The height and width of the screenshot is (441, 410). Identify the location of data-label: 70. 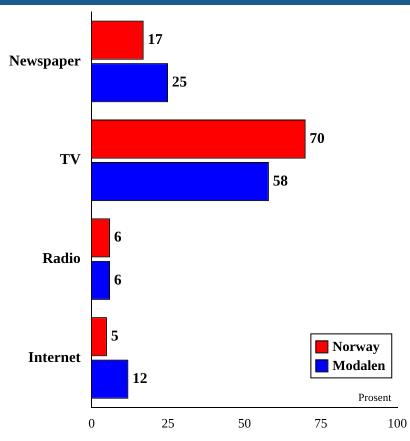
(317, 138).